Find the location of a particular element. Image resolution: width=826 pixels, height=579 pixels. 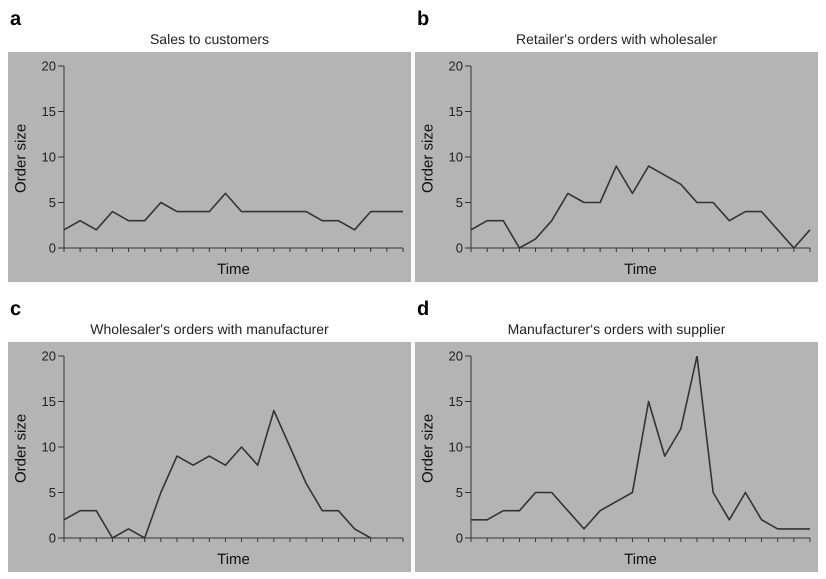

chart-title: Wholesaler's orders with manufacturer is located at coordinates (209, 329).